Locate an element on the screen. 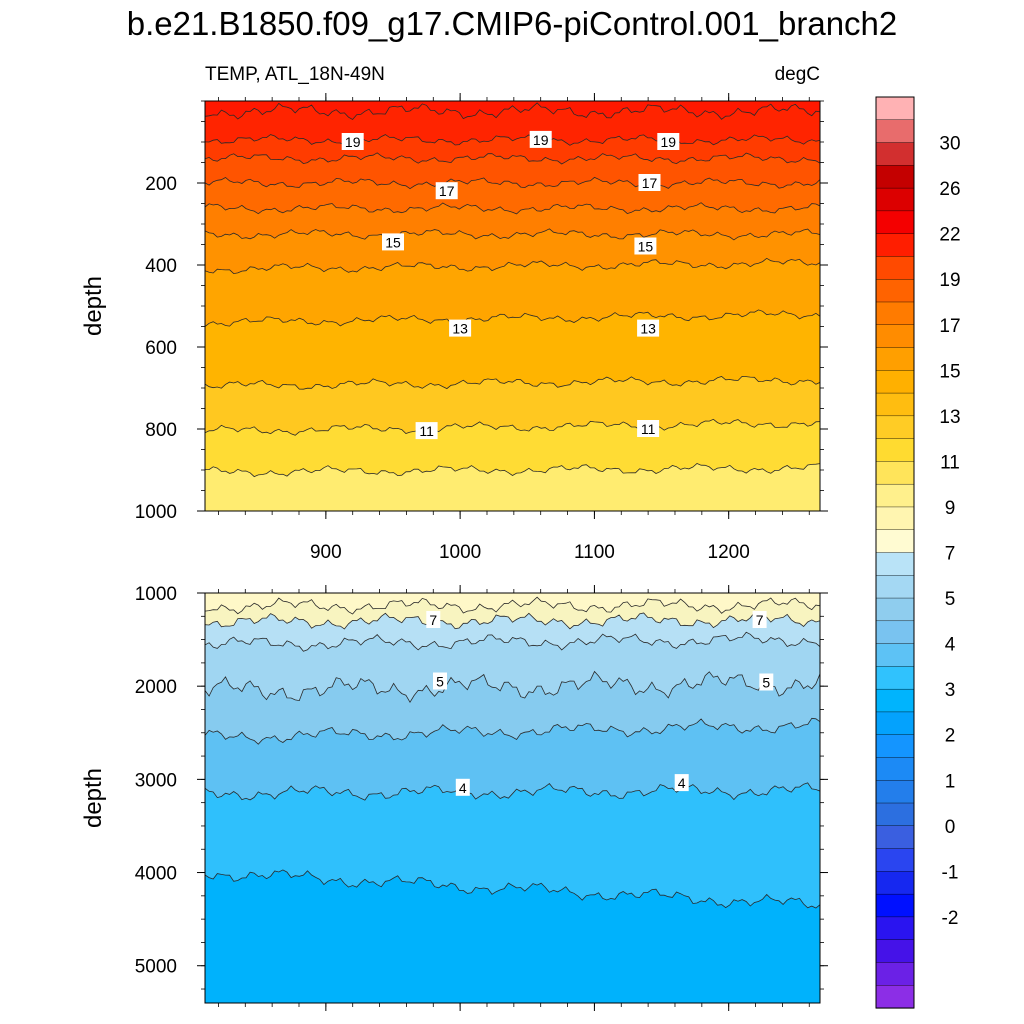 The image size is (1024, 1024). svg-text: 5 is located at coordinates (766, 683).